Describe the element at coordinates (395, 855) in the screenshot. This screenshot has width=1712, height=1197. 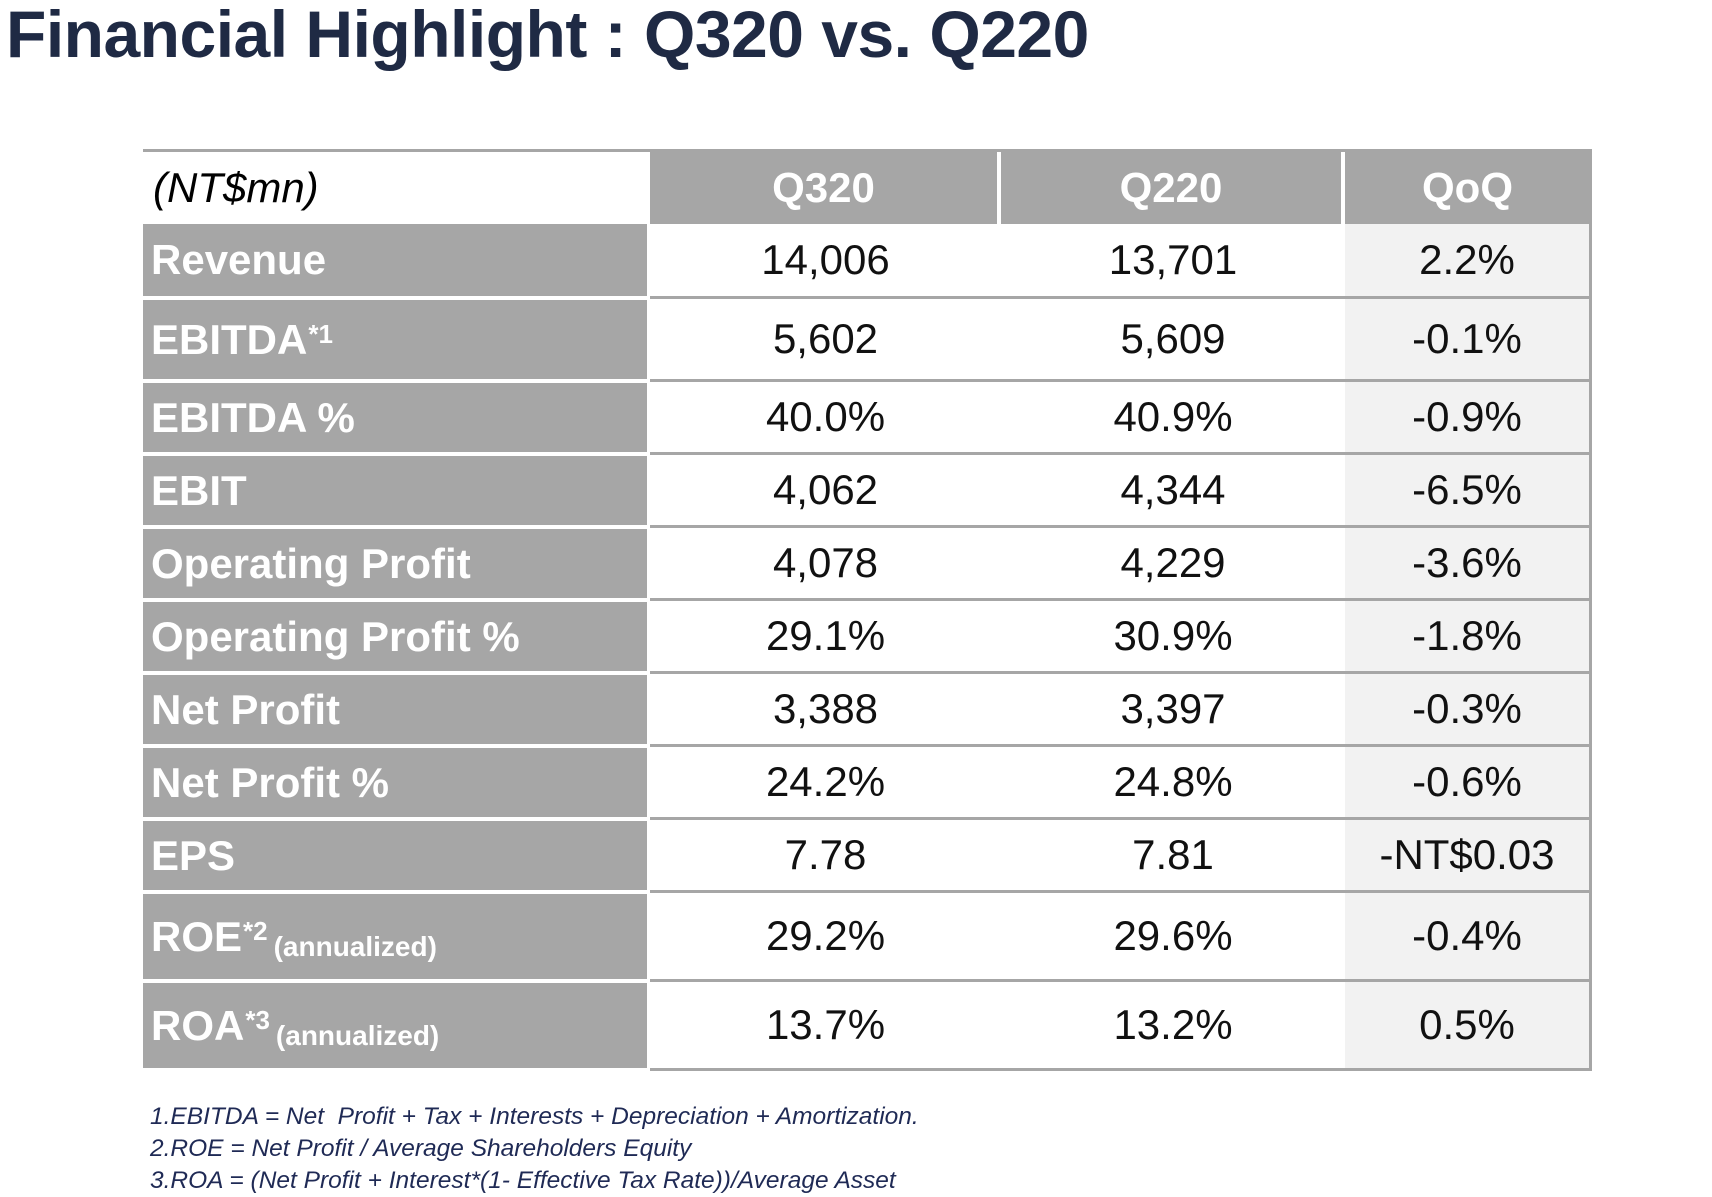
I see `row-label: EPS` at that location.